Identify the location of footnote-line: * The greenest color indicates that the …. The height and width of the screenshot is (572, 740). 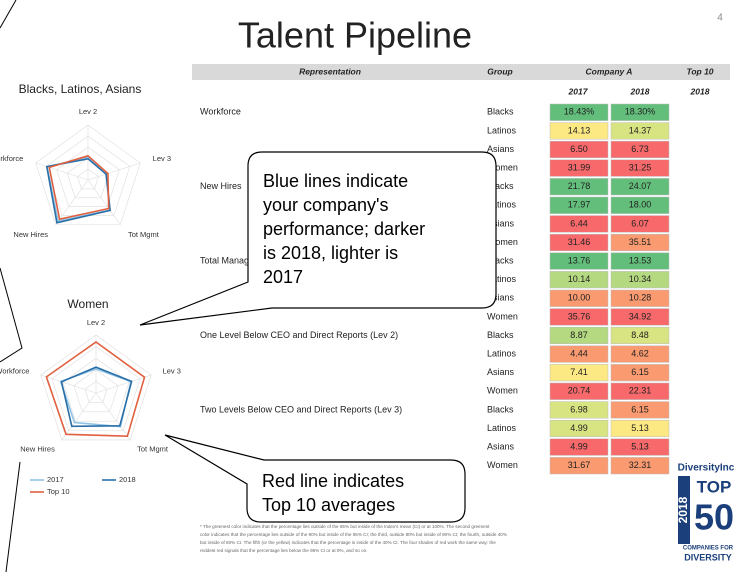
(345, 526).